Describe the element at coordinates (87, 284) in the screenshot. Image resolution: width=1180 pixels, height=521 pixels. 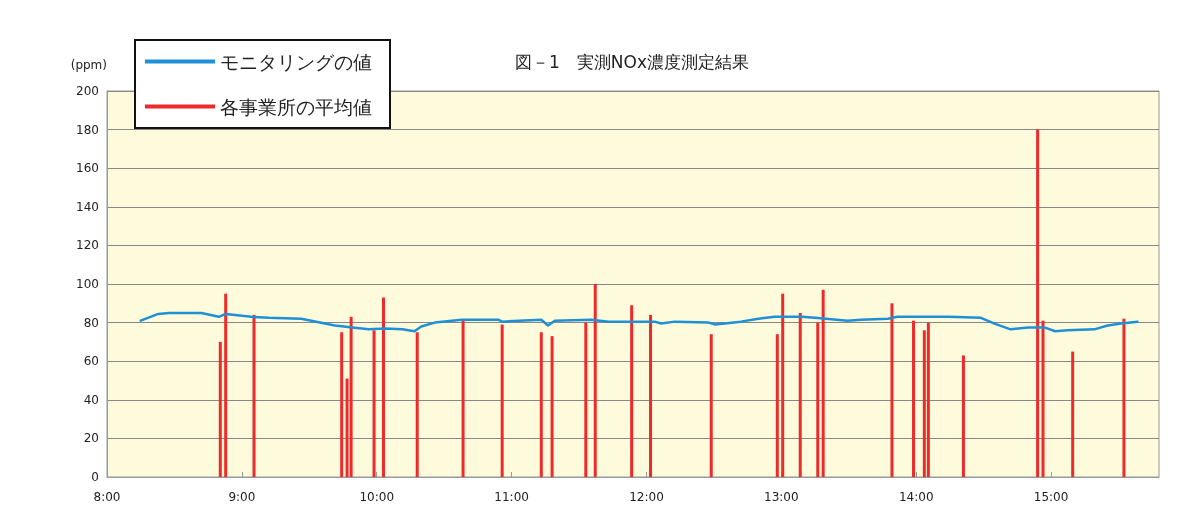
I see `y-tick-label: 100` at that location.